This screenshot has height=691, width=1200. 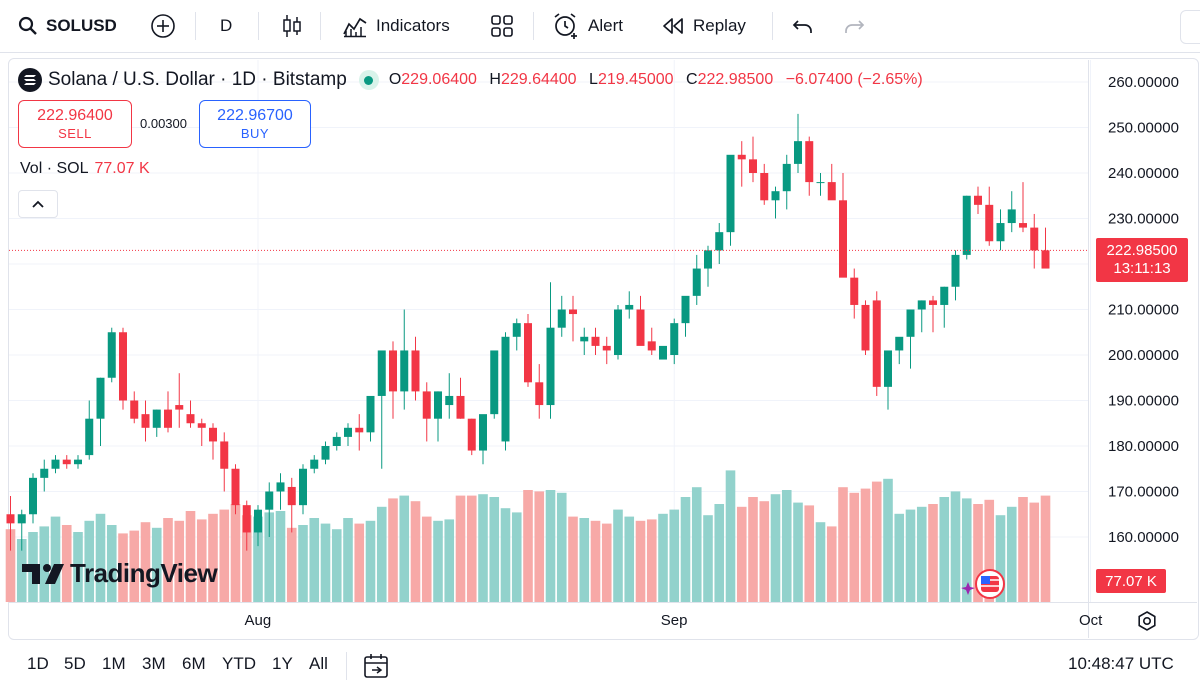 I want to click on range-ytd-button: YTD, so click(x=239, y=663).